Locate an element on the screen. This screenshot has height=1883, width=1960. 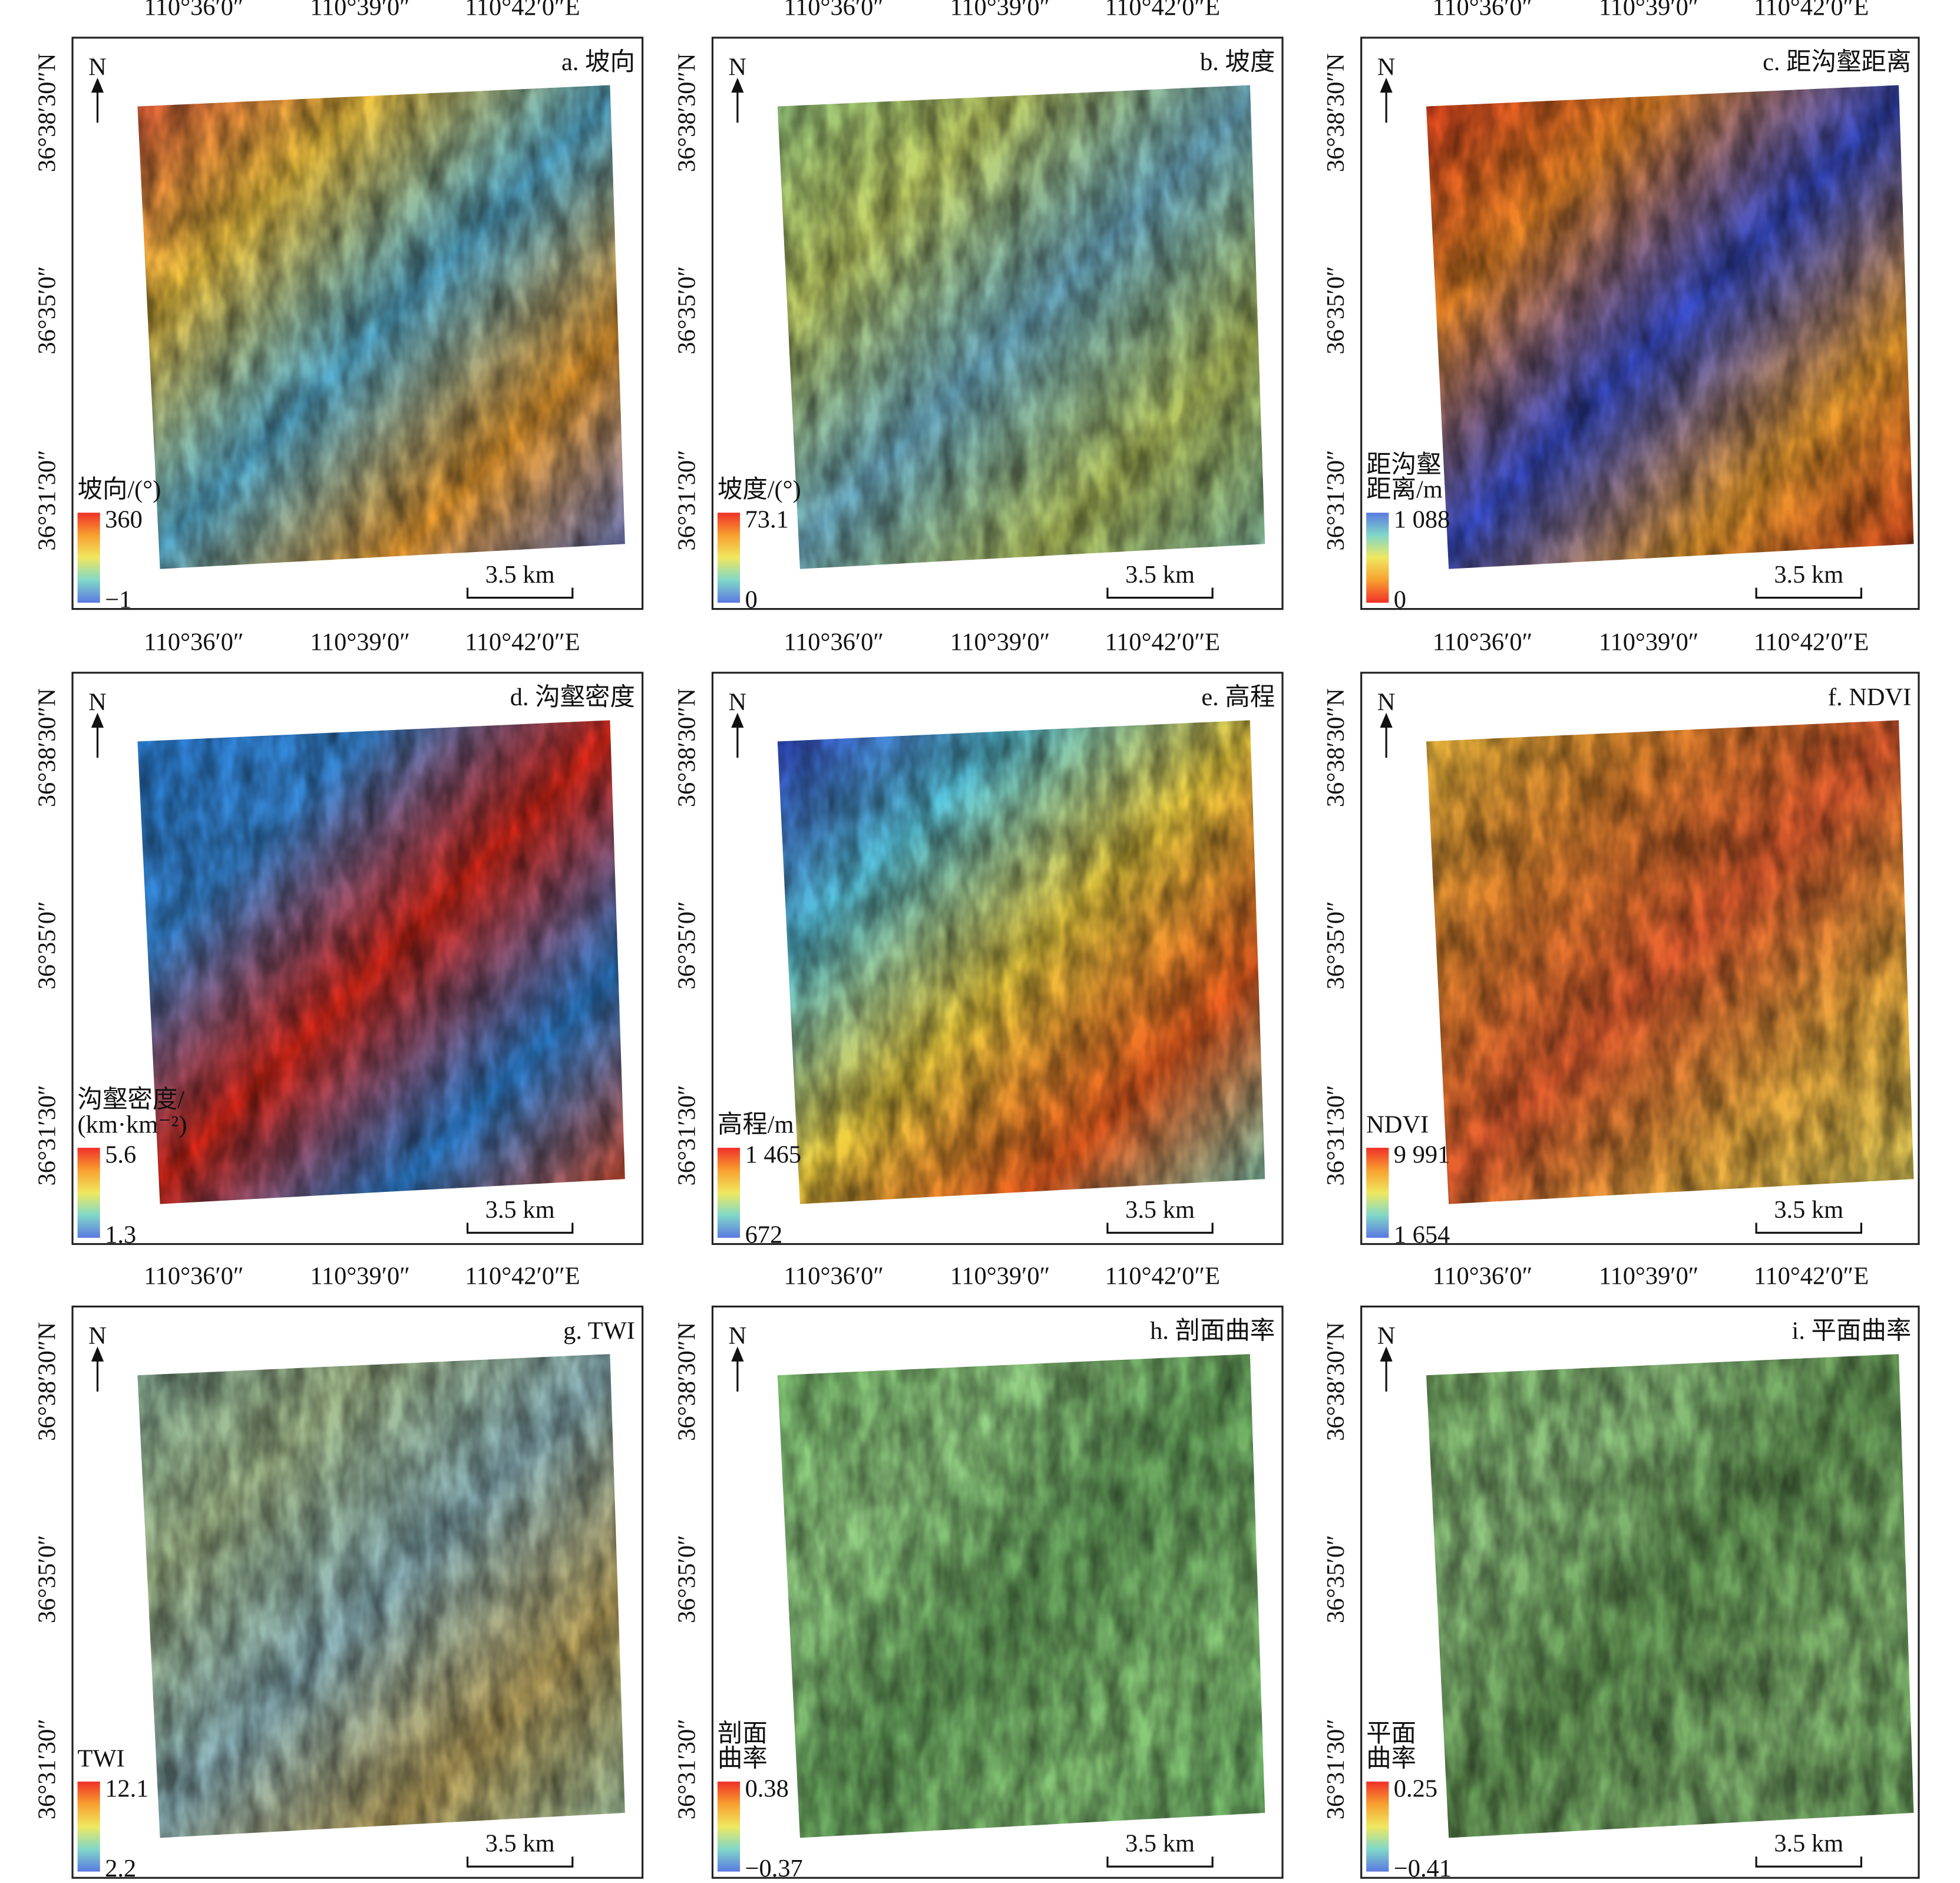
legend-min: 0 is located at coordinates (1400, 599).